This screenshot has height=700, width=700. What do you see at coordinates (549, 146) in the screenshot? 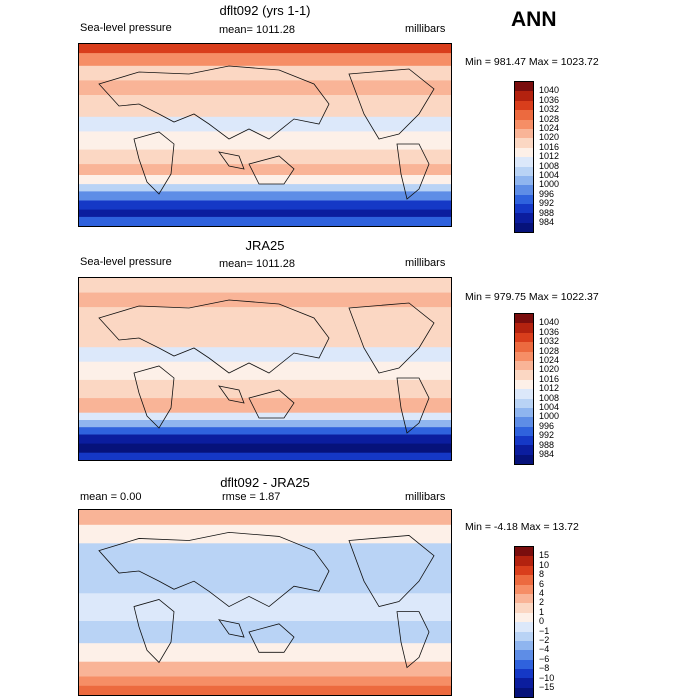
I see `colorbar-level-label: 1016` at bounding box center [549, 146].